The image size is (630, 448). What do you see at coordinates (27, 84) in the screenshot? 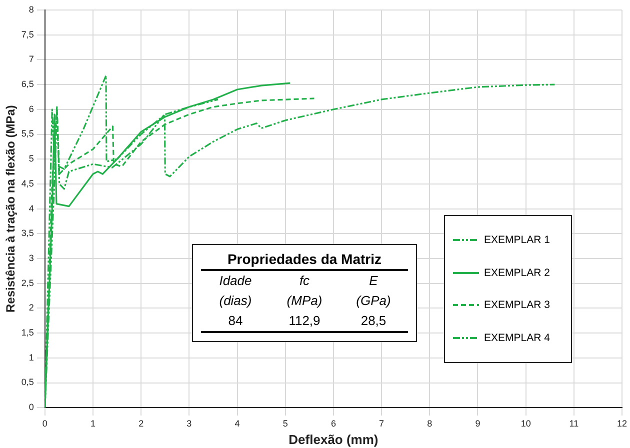
I see `y-tick-label: 6,5` at bounding box center [27, 84].